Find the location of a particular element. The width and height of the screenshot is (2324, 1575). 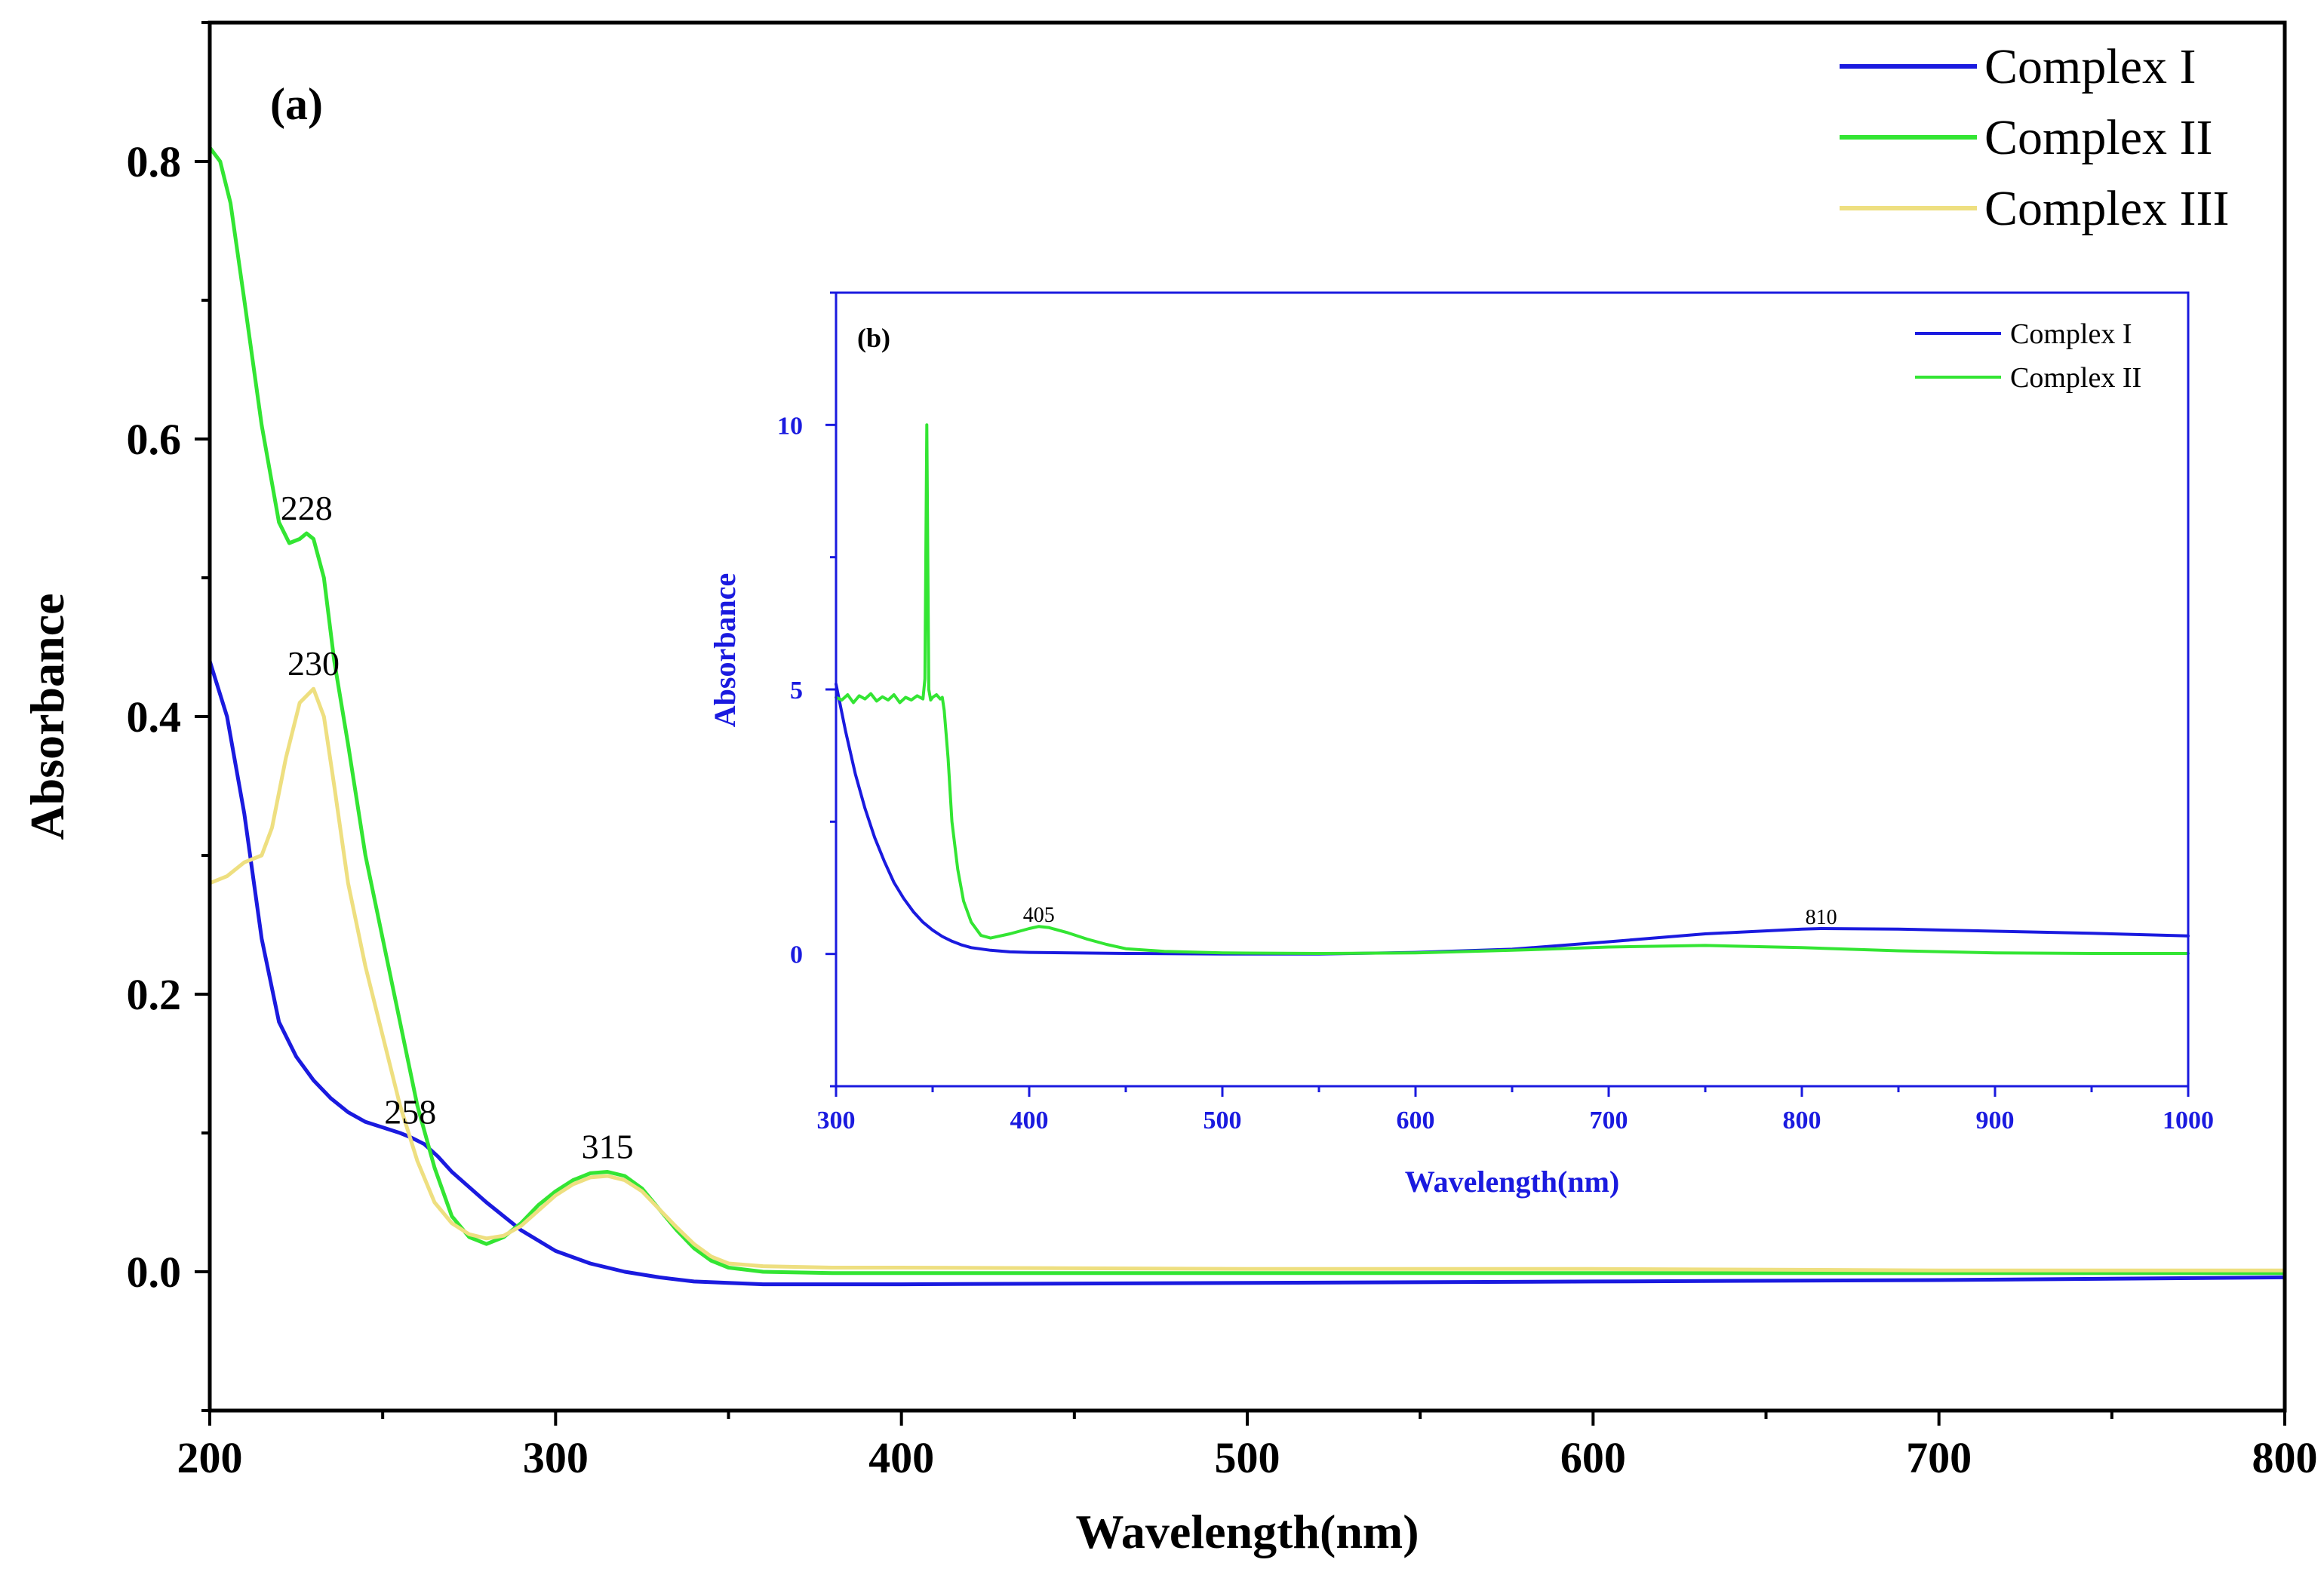

main-x-tick-label: 300 is located at coordinates (556, 1457).